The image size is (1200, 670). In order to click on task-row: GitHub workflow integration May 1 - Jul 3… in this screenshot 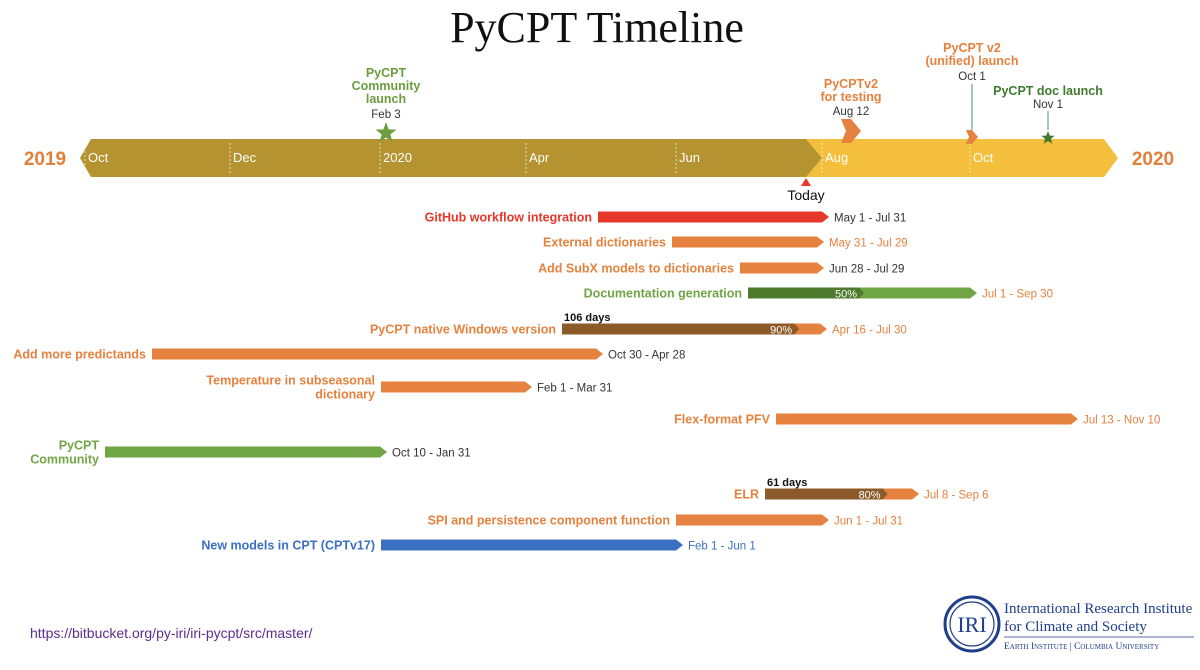, I will do `click(666, 218)`.